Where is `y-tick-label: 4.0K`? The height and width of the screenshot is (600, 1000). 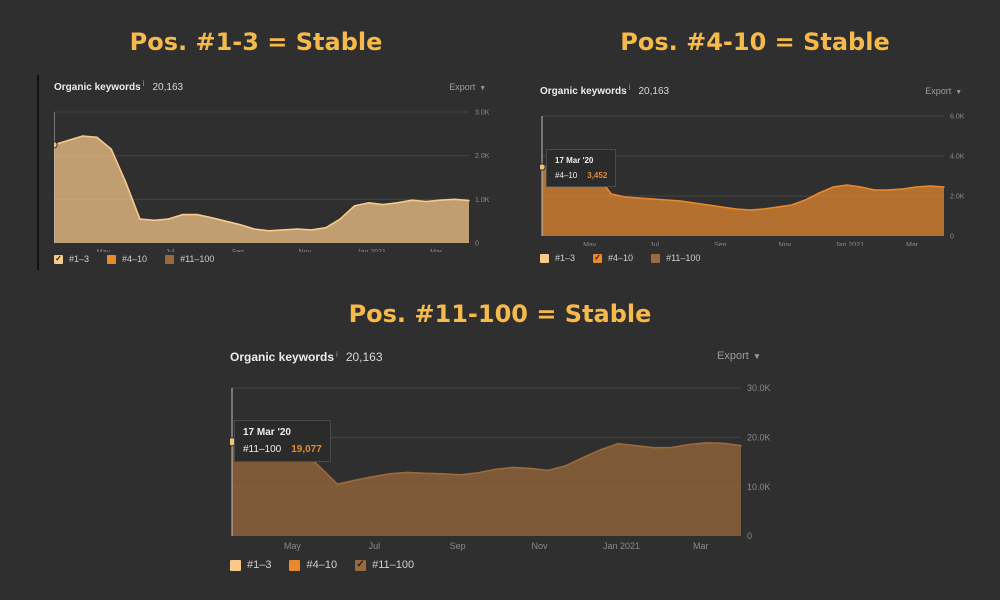 y-tick-label: 4.0K is located at coordinates (957, 156).